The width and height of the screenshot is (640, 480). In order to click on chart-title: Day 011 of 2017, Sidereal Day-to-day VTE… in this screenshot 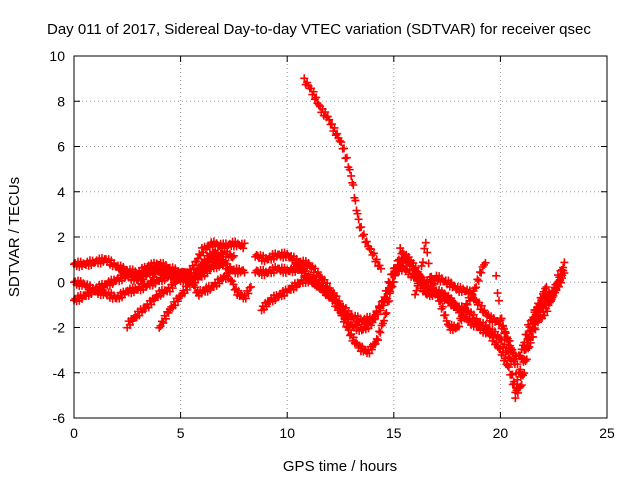, I will do `click(319, 29)`.